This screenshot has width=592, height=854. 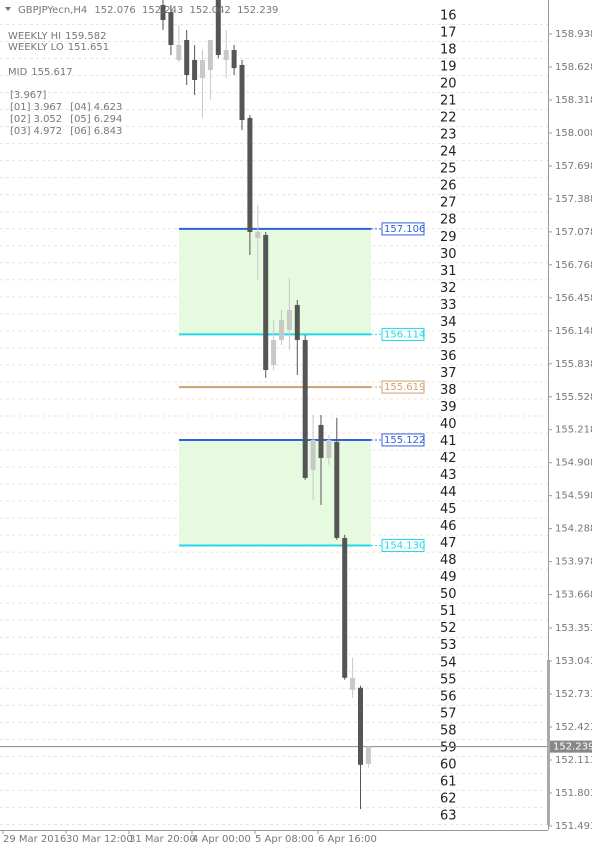 What do you see at coordinates (573, 166) in the screenshot?
I see `y-tick-label: 157.698` at bounding box center [573, 166].